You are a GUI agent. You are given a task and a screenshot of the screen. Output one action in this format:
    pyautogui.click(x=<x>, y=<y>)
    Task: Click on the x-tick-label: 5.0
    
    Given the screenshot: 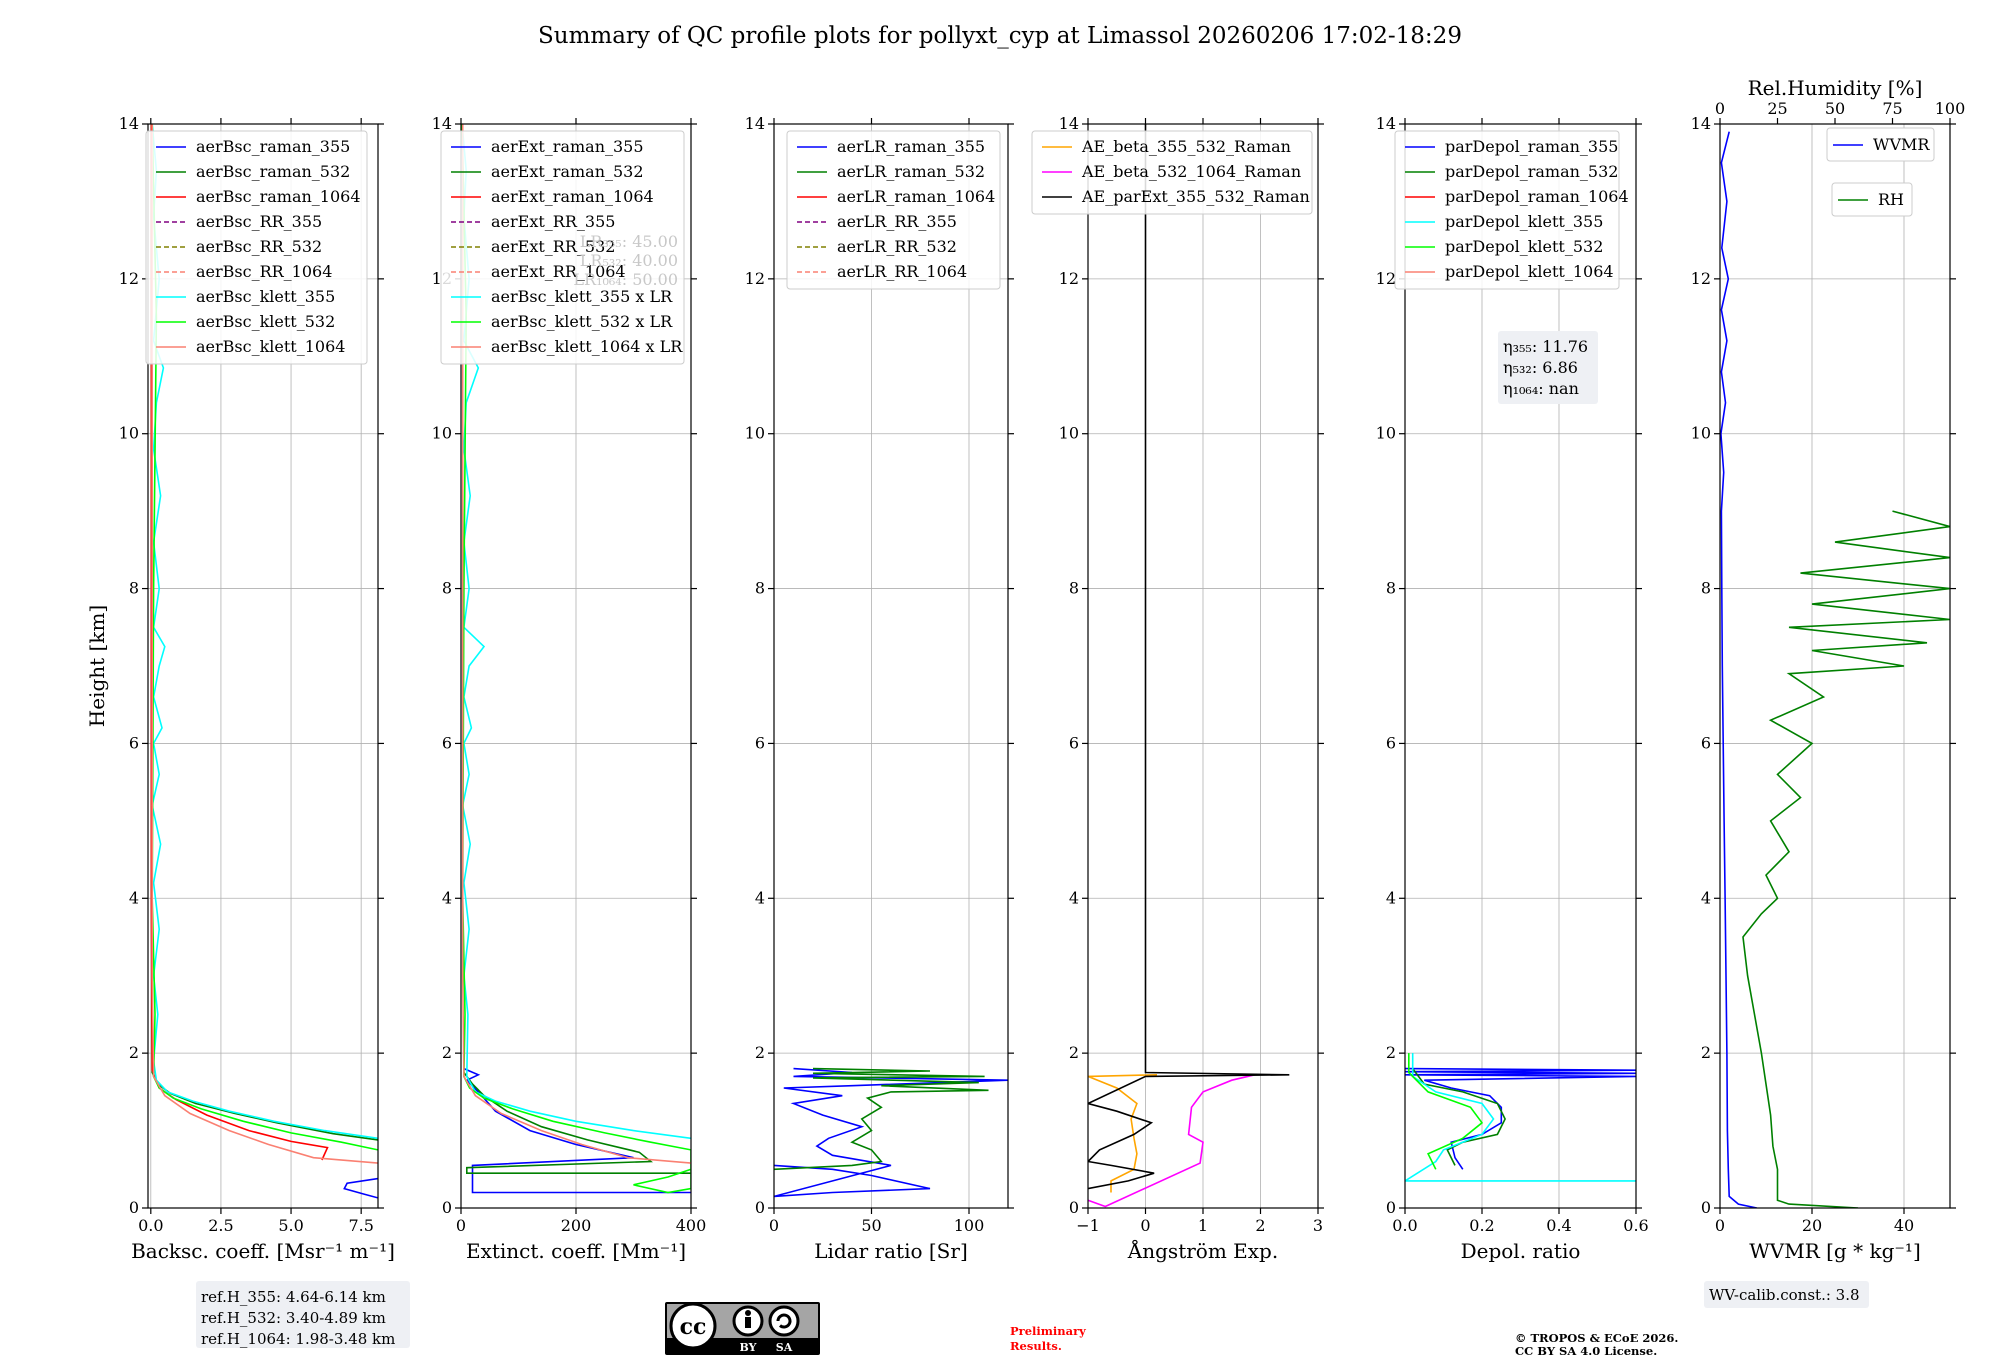 What is the action you would take?
    pyautogui.click(x=290, y=1225)
    